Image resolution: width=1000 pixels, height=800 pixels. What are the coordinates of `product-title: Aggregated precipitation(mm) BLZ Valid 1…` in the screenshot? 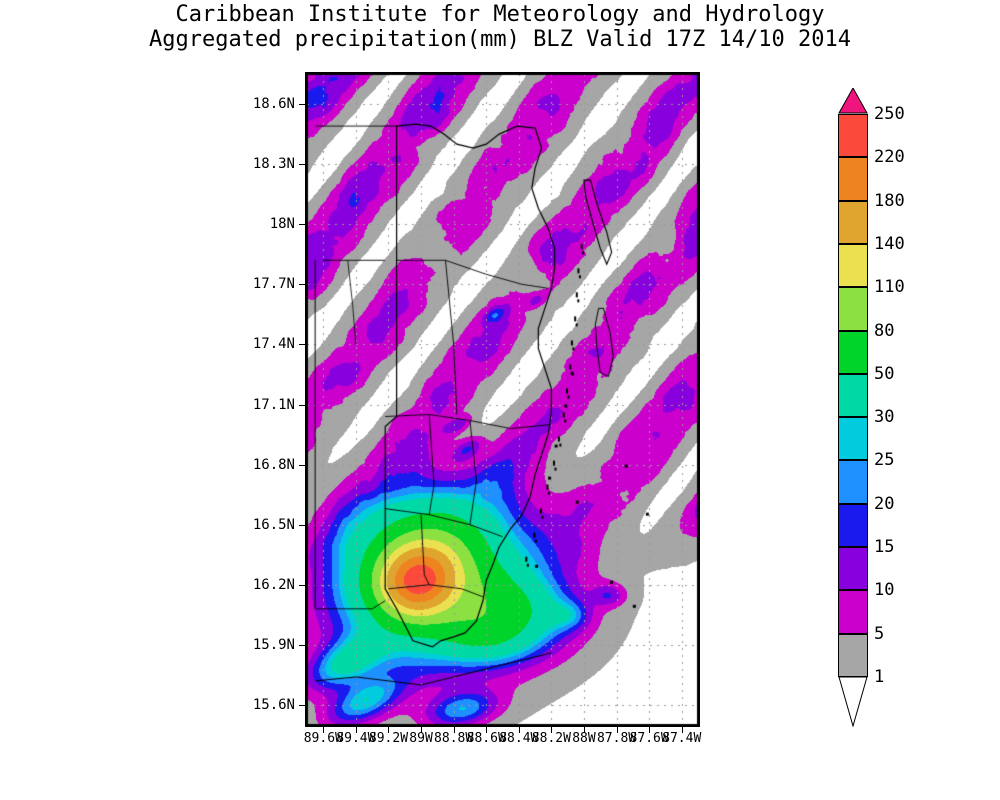 It's located at (500, 39).